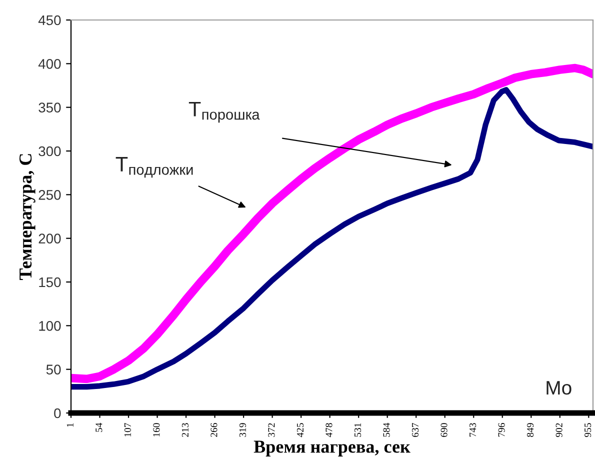 This screenshot has width=595, height=475. What do you see at coordinates (501, 430) in the screenshot?
I see `x-tick-label: 796` at bounding box center [501, 430].